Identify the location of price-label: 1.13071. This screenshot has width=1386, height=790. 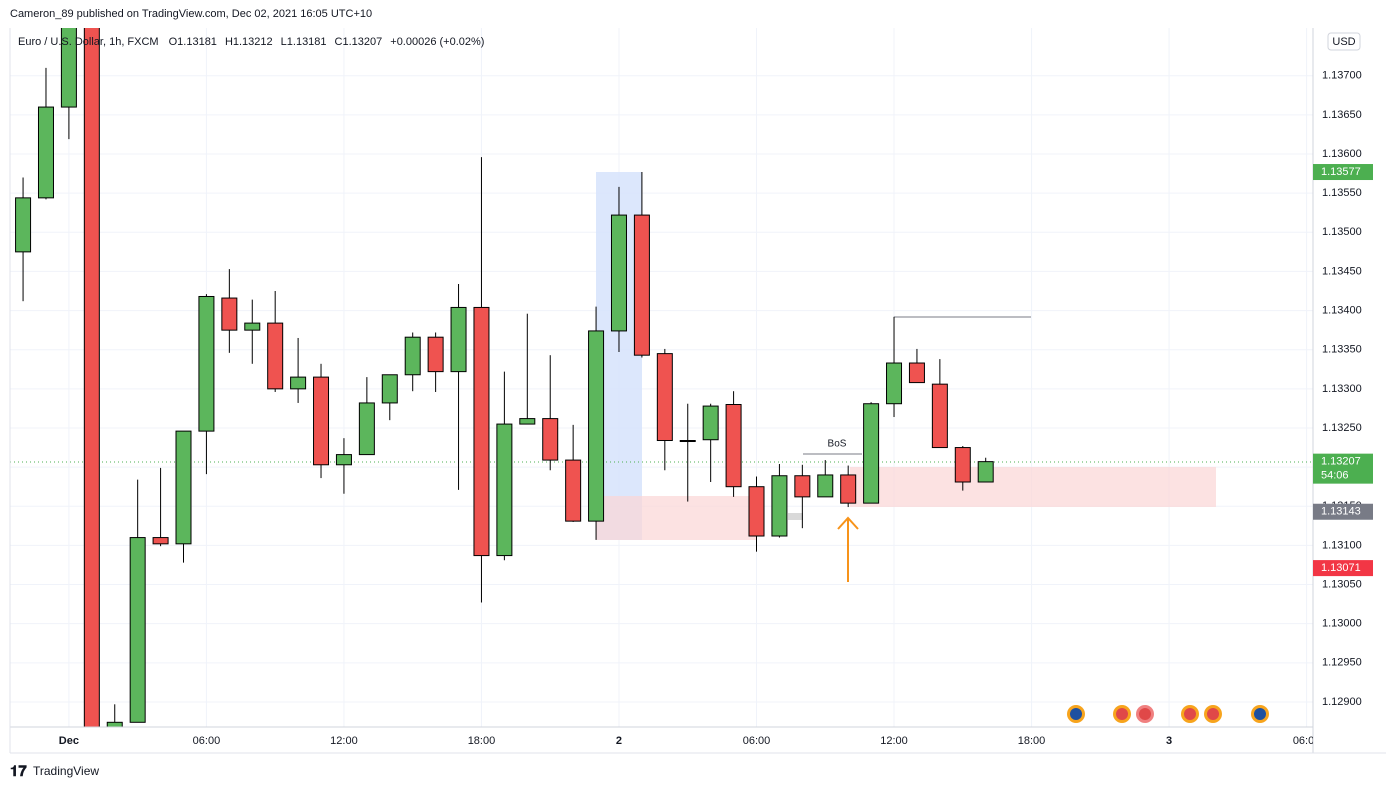
(1341, 568).